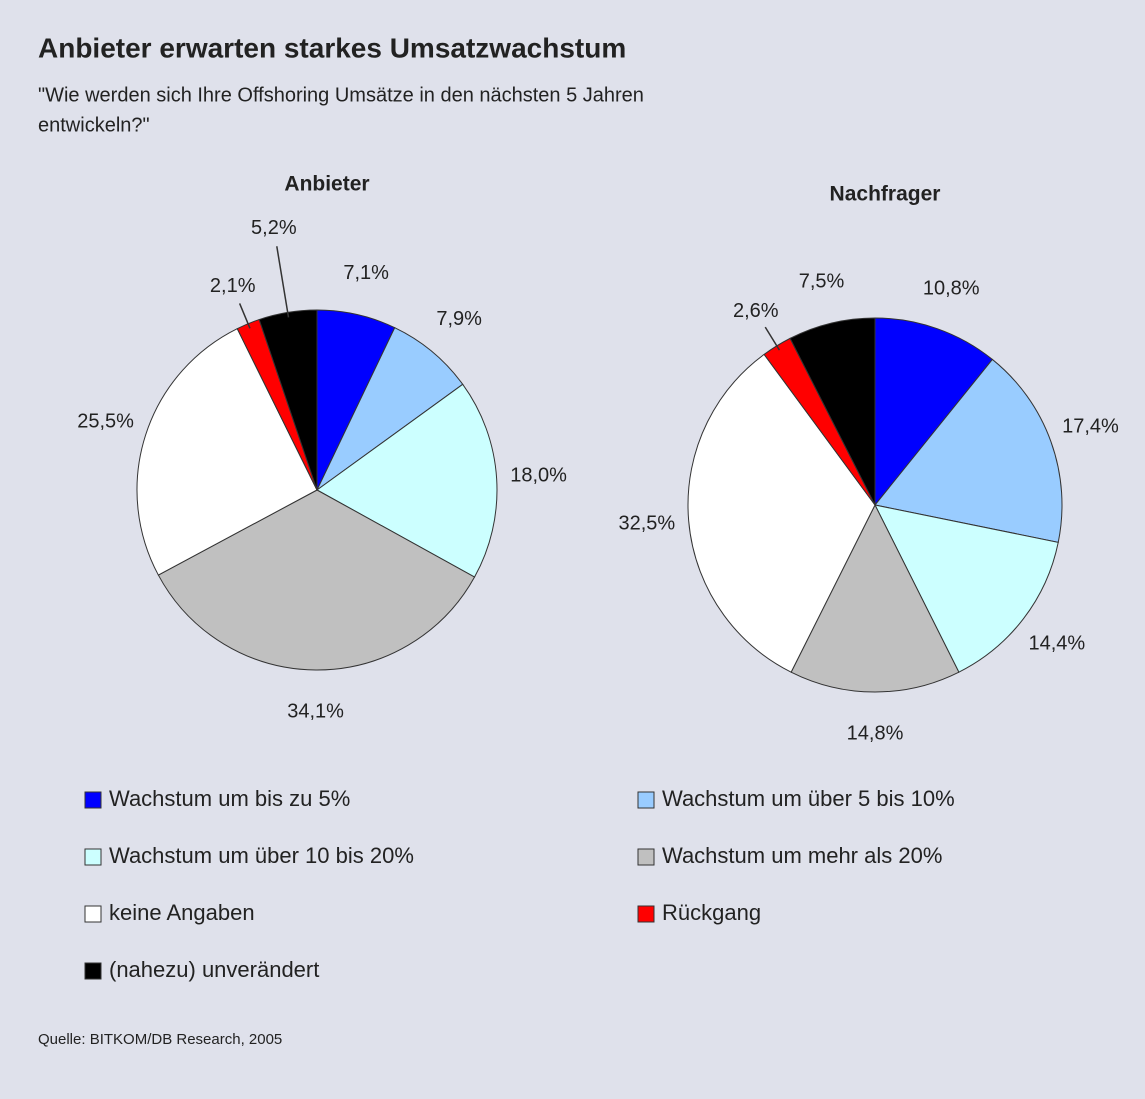 The image size is (1145, 1099). Describe the element at coordinates (646, 524) in the screenshot. I see `data-label: 32,5%` at that location.